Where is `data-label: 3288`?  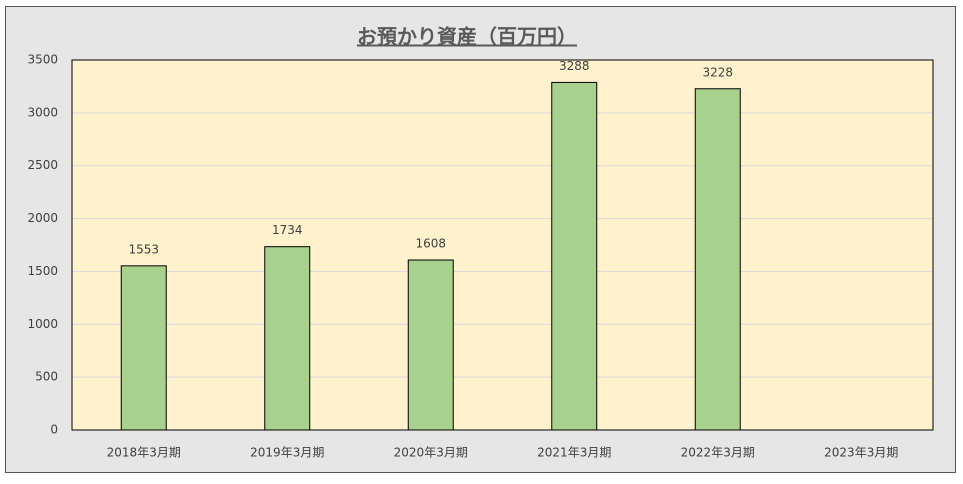 data-label: 3288 is located at coordinates (574, 66).